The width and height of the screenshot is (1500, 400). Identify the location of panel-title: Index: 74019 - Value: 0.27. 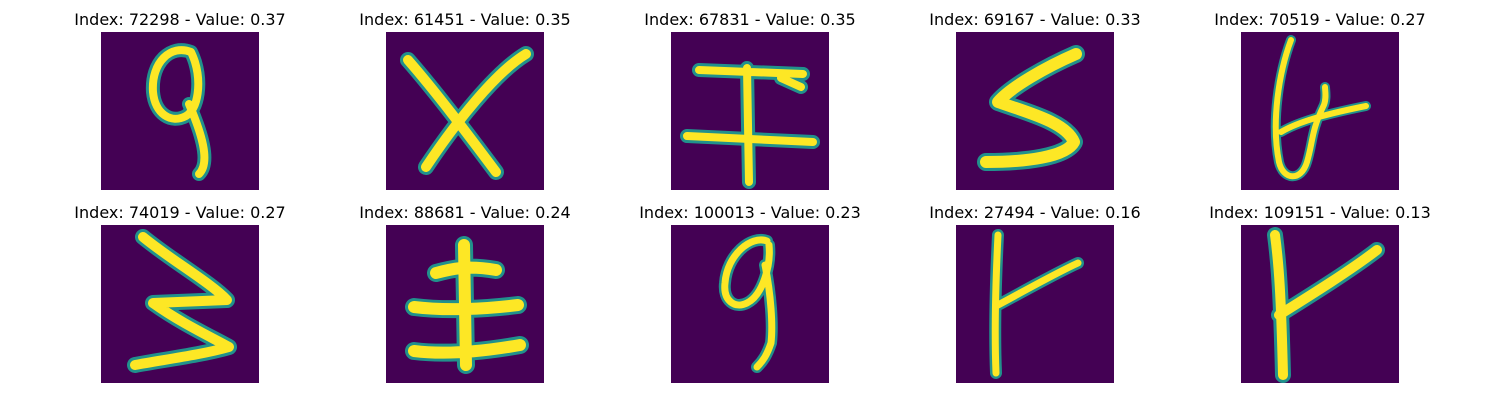
(180, 212).